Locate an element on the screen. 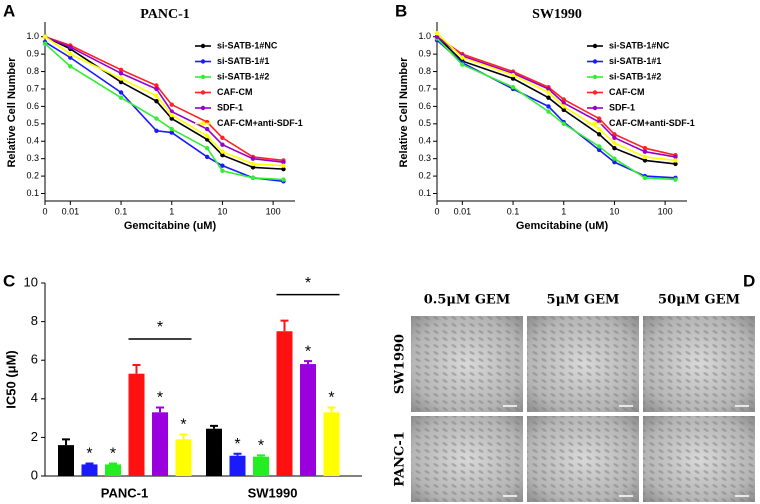  y-tick-label: 0.9 is located at coordinates (32, 54).